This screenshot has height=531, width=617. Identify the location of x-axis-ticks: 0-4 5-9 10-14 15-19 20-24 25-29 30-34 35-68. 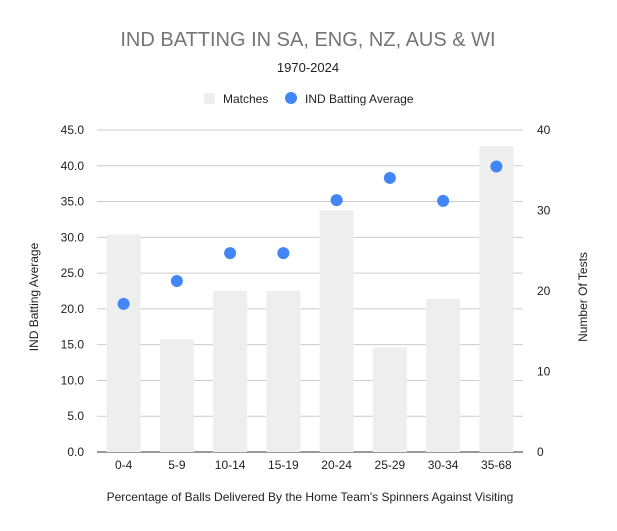
(313, 465).